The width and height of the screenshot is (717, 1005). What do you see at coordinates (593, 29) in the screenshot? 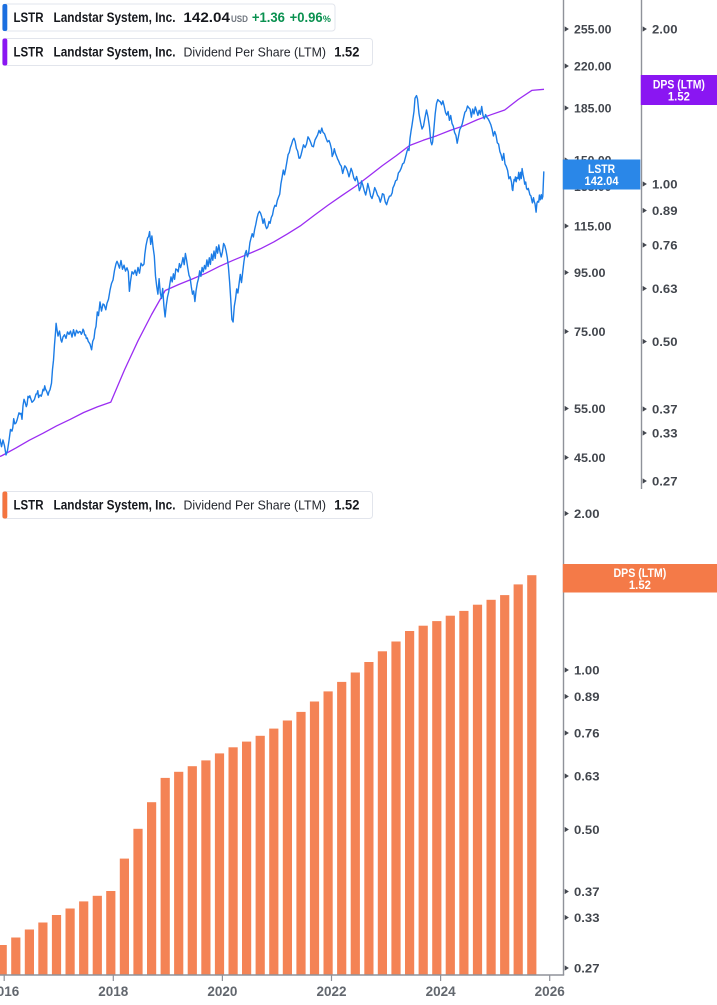
I see `svg-text: 255.00` at bounding box center [593, 29].